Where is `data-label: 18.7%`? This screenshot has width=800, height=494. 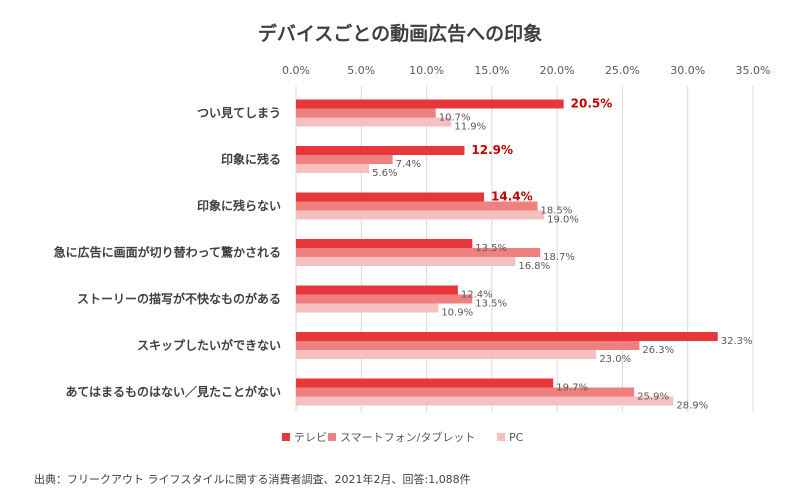 data-label: 18.7% is located at coordinates (559, 257).